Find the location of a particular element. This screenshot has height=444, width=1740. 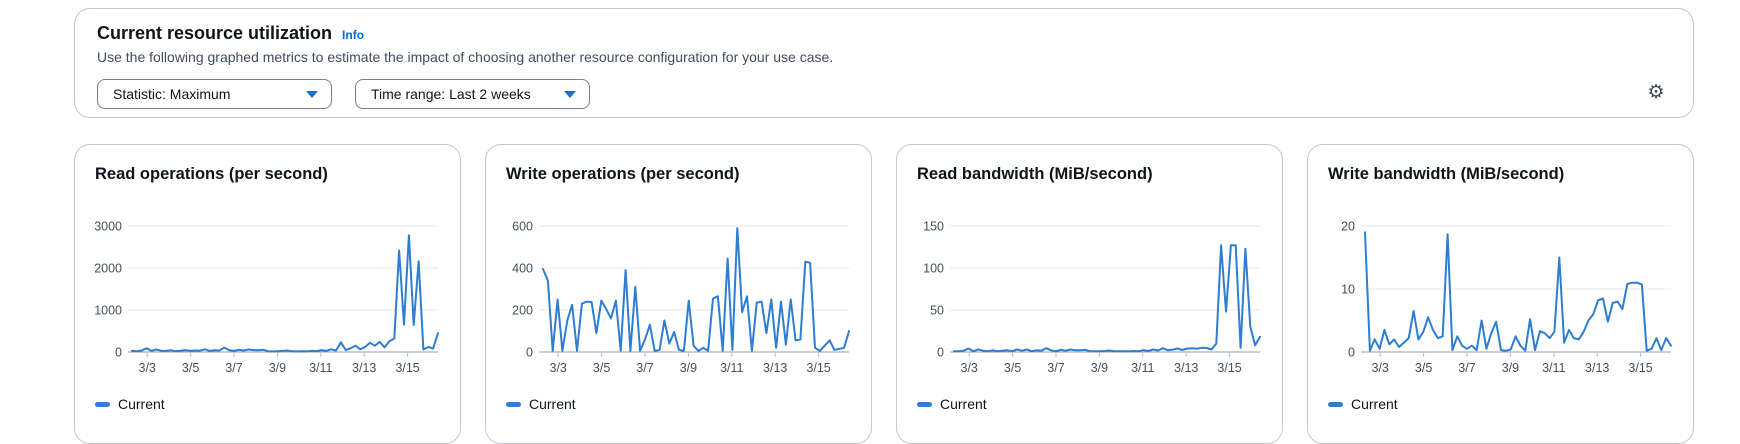

svg-text: 2000 is located at coordinates (108, 269).